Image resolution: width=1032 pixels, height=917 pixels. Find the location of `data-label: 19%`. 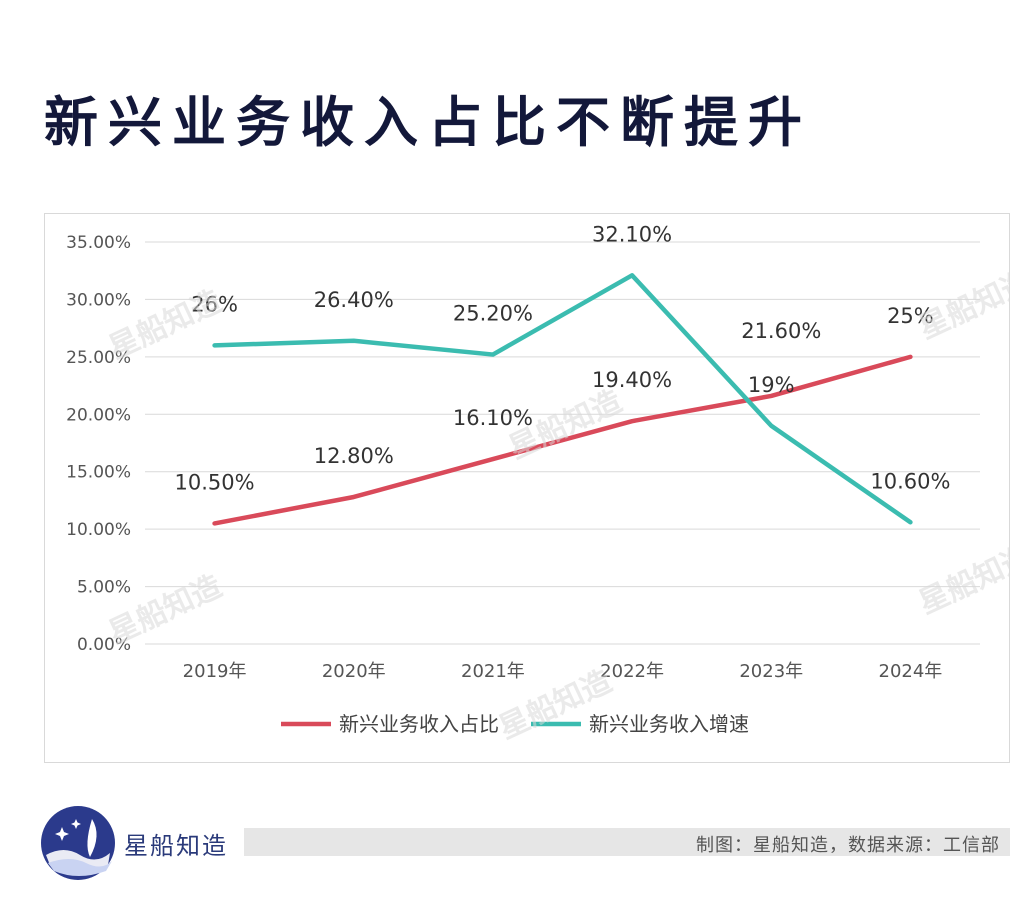

data-label: 19% is located at coordinates (771, 385).